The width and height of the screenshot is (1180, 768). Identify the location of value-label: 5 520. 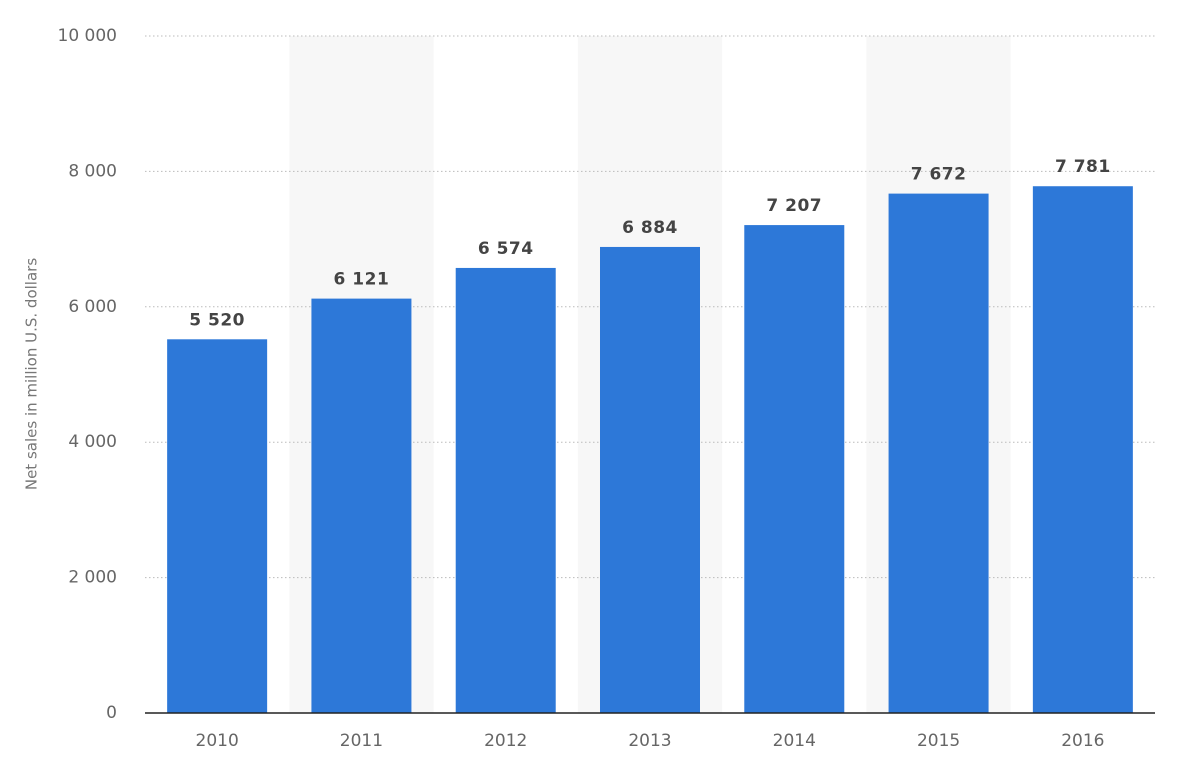
(217, 320).